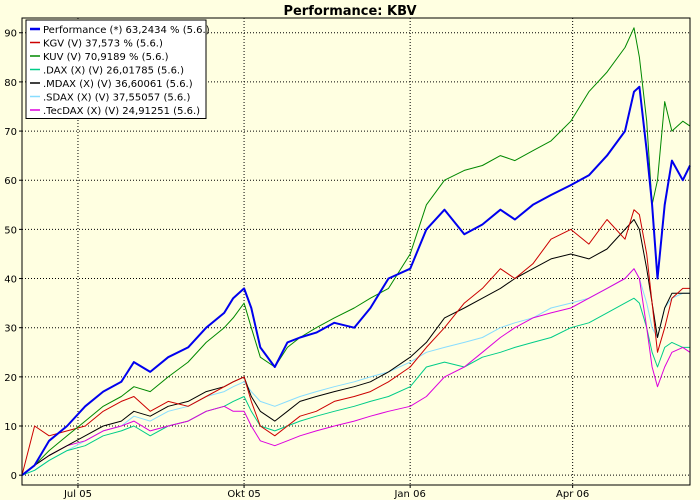  Describe the element at coordinates (10, 83) in the screenshot. I see `y-tick-label: 80` at that location.